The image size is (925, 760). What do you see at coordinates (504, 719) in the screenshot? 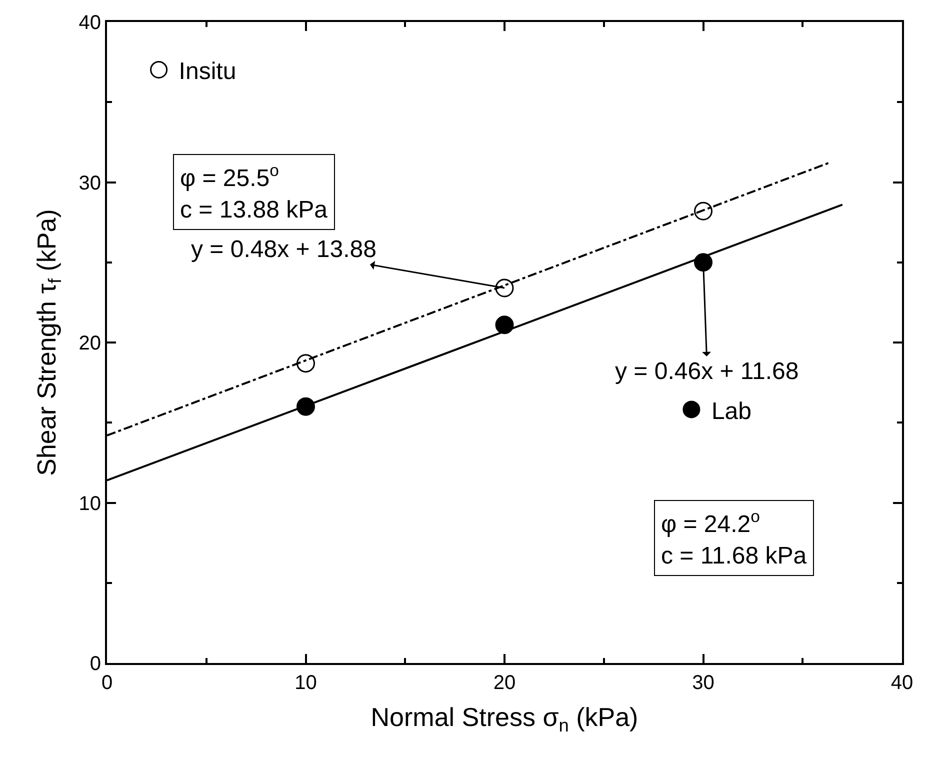
I see `x-axis-title: Normal Stress σ$_{n}$ (kPa)` at bounding box center [504, 719].